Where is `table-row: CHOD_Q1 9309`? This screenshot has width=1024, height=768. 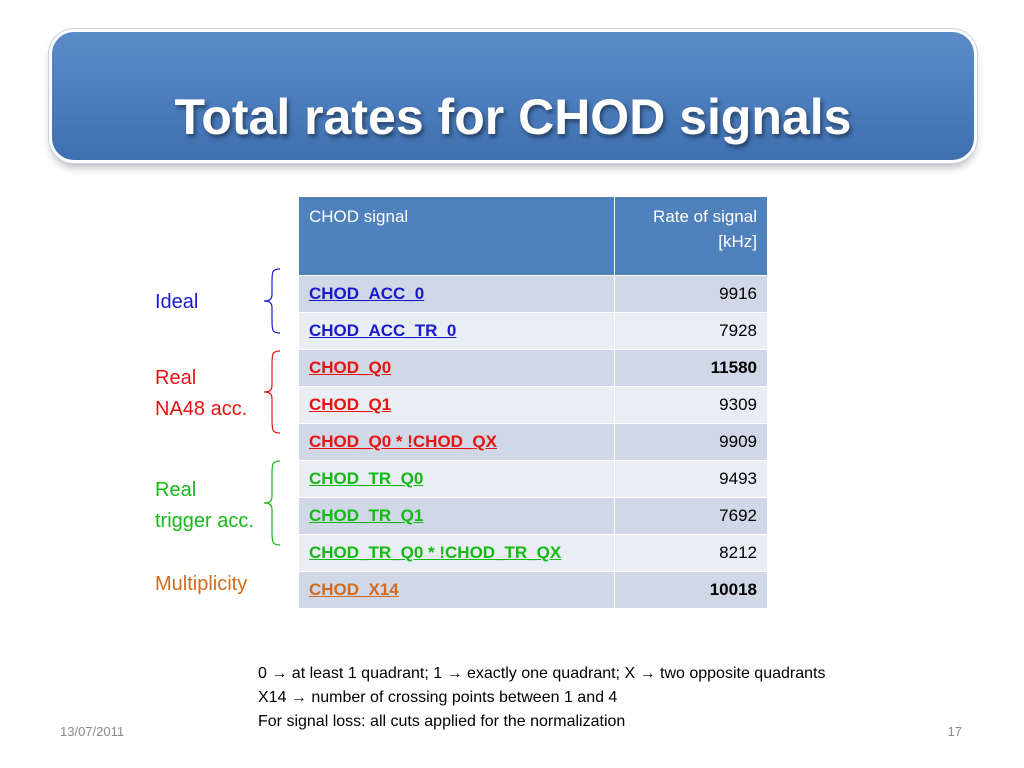
table-row: CHOD_Q1 9309 is located at coordinates (533, 405).